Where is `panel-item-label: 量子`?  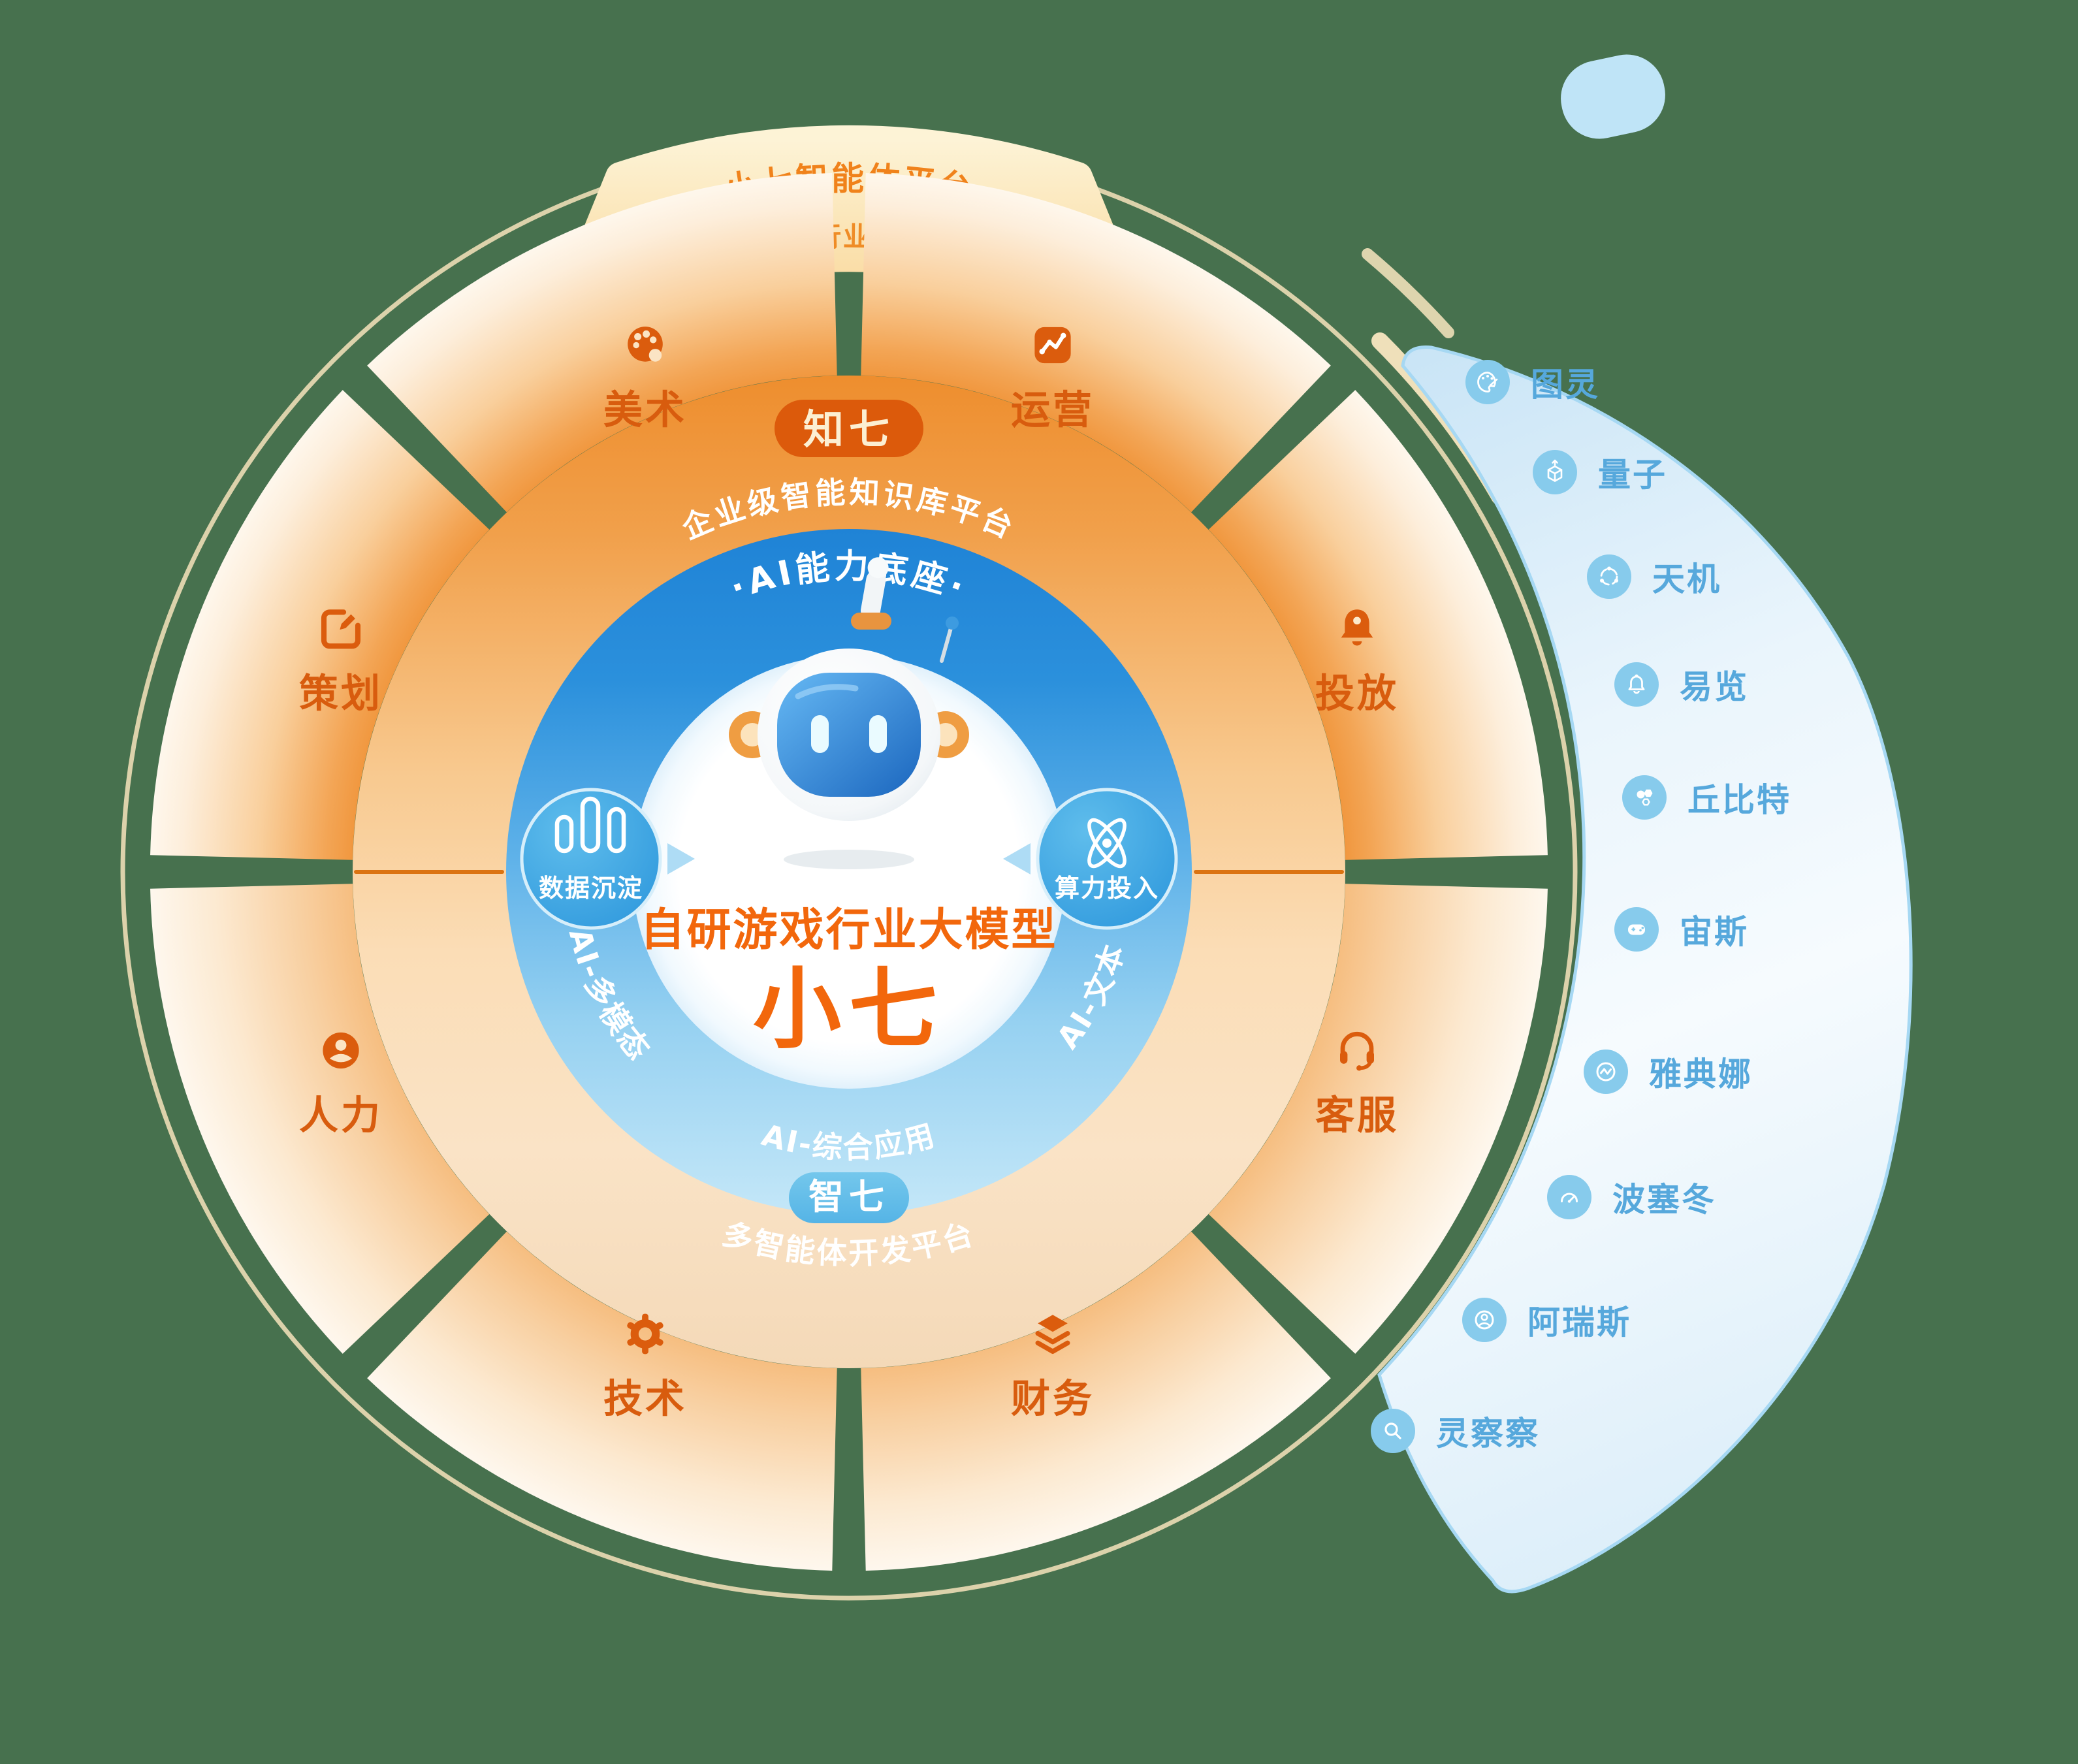
panel-item-label: 量子 is located at coordinates (1632, 475).